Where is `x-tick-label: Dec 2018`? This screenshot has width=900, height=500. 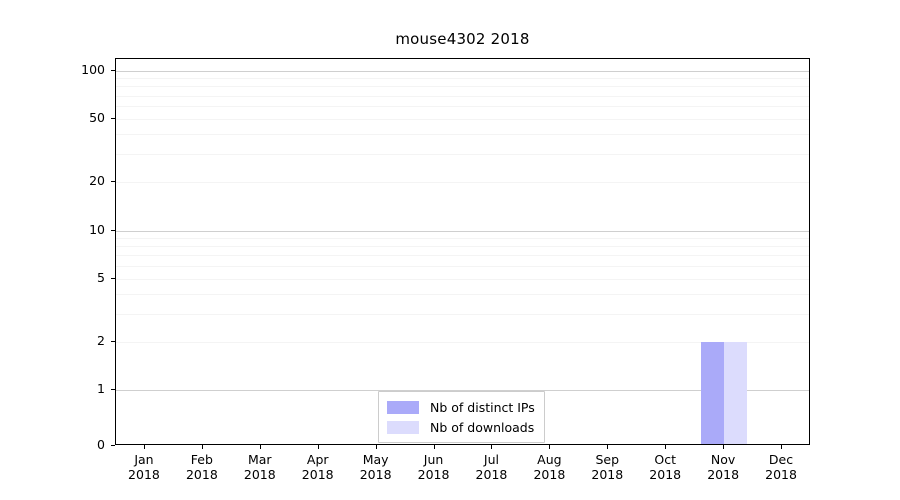 x-tick-label: Dec 2018 is located at coordinates (781, 467).